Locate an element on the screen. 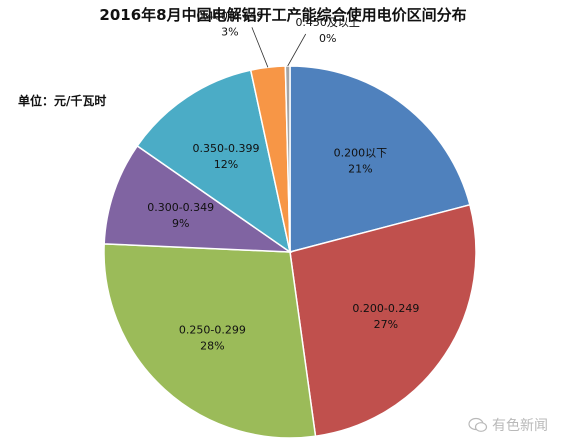 The width and height of the screenshot is (566, 445). slice-category-label: 0.400-0.449 is located at coordinates (229, 15).